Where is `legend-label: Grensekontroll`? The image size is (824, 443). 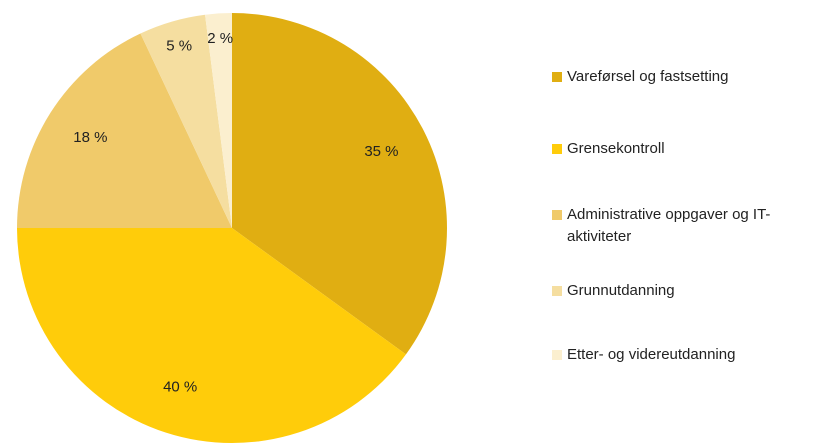 legend-label: Grensekontroll is located at coordinates (616, 148).